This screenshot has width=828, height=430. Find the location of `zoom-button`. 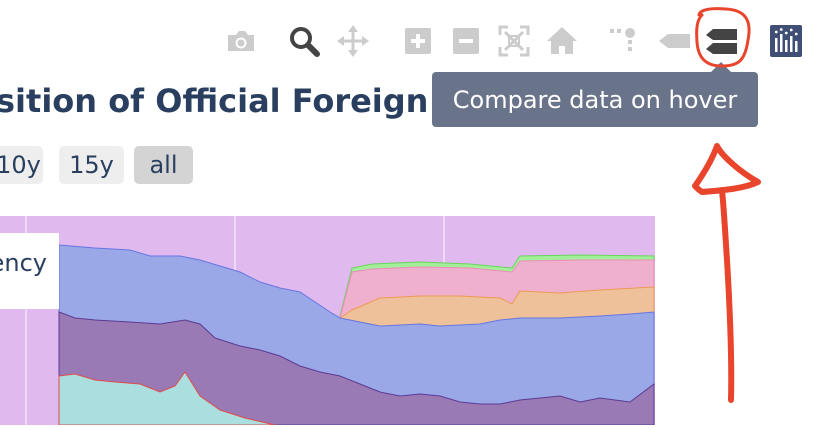

zoom-button is located at coordinates (304, 41).